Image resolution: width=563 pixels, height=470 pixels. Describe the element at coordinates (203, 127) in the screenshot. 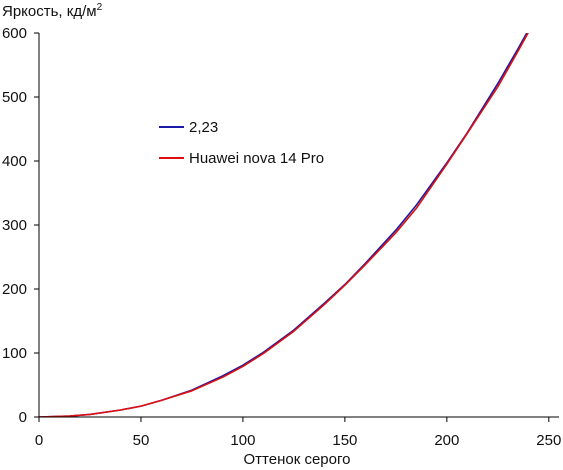

I see `legend-label-0: 2,23` at that location.